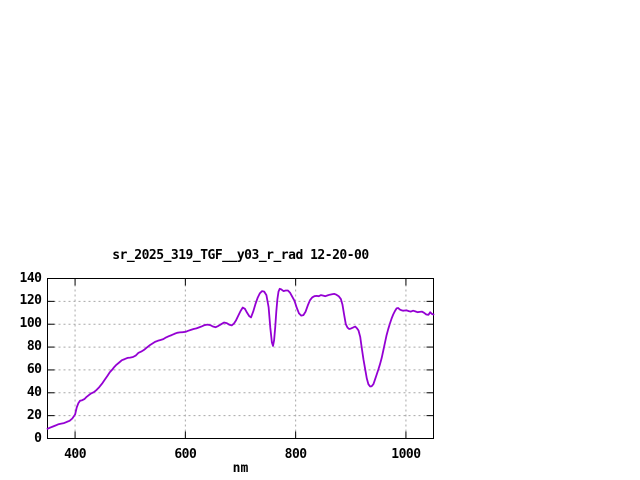 This screenshot has height=480, width=640. What do you see at coordinates (38, 438) in the screenshot?
I see `y-tick-label-0: 0` at bounding box center [38, 438].